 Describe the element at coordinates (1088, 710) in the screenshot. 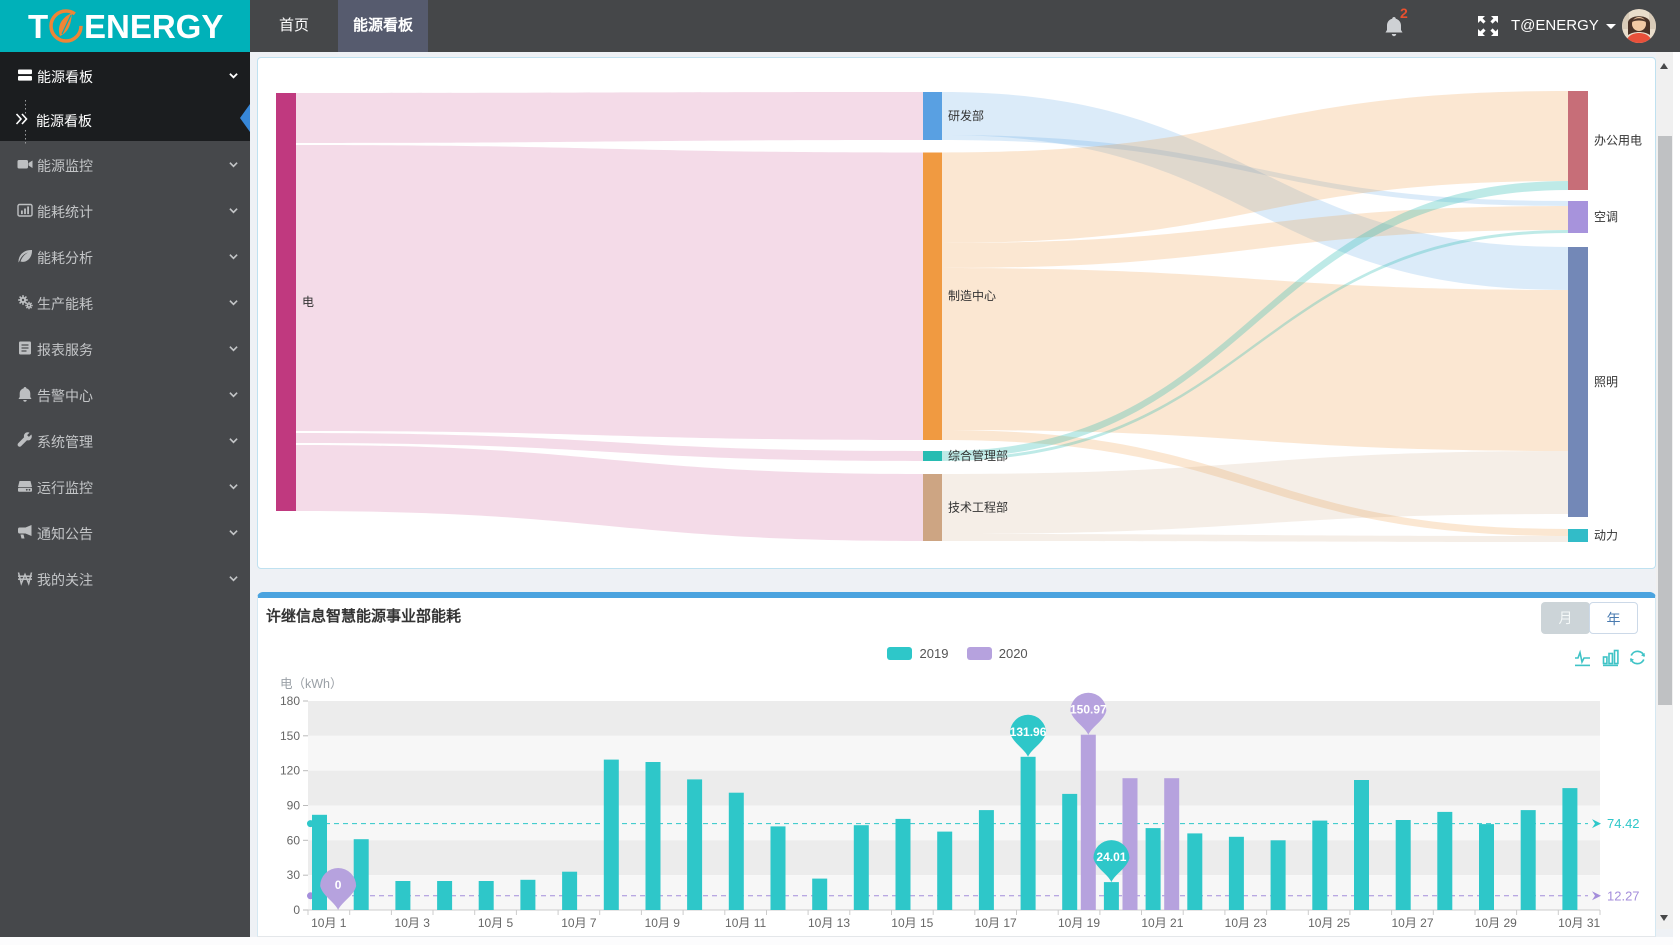

I see `svg-text: 150.97` at that location.